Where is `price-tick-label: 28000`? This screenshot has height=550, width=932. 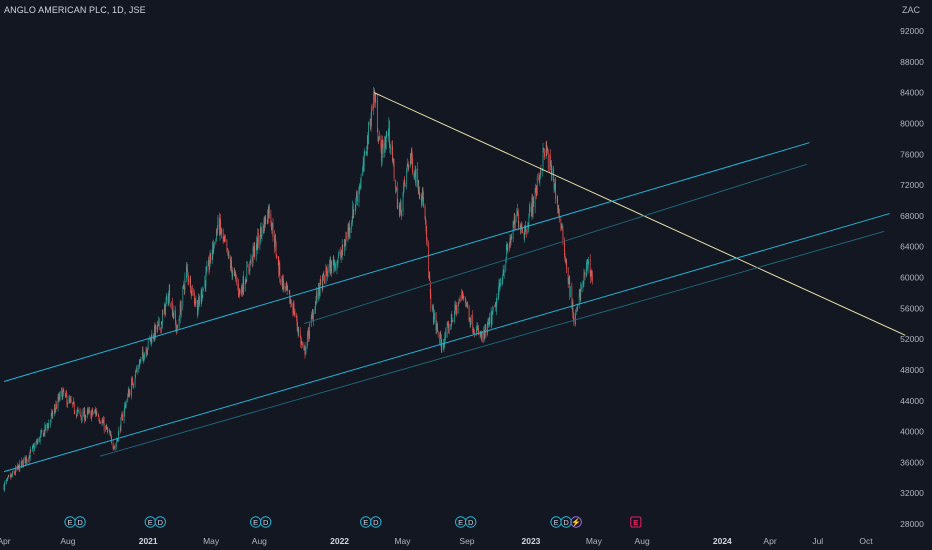 price-tick-label: 28000 is located at coordinates (912, 524).